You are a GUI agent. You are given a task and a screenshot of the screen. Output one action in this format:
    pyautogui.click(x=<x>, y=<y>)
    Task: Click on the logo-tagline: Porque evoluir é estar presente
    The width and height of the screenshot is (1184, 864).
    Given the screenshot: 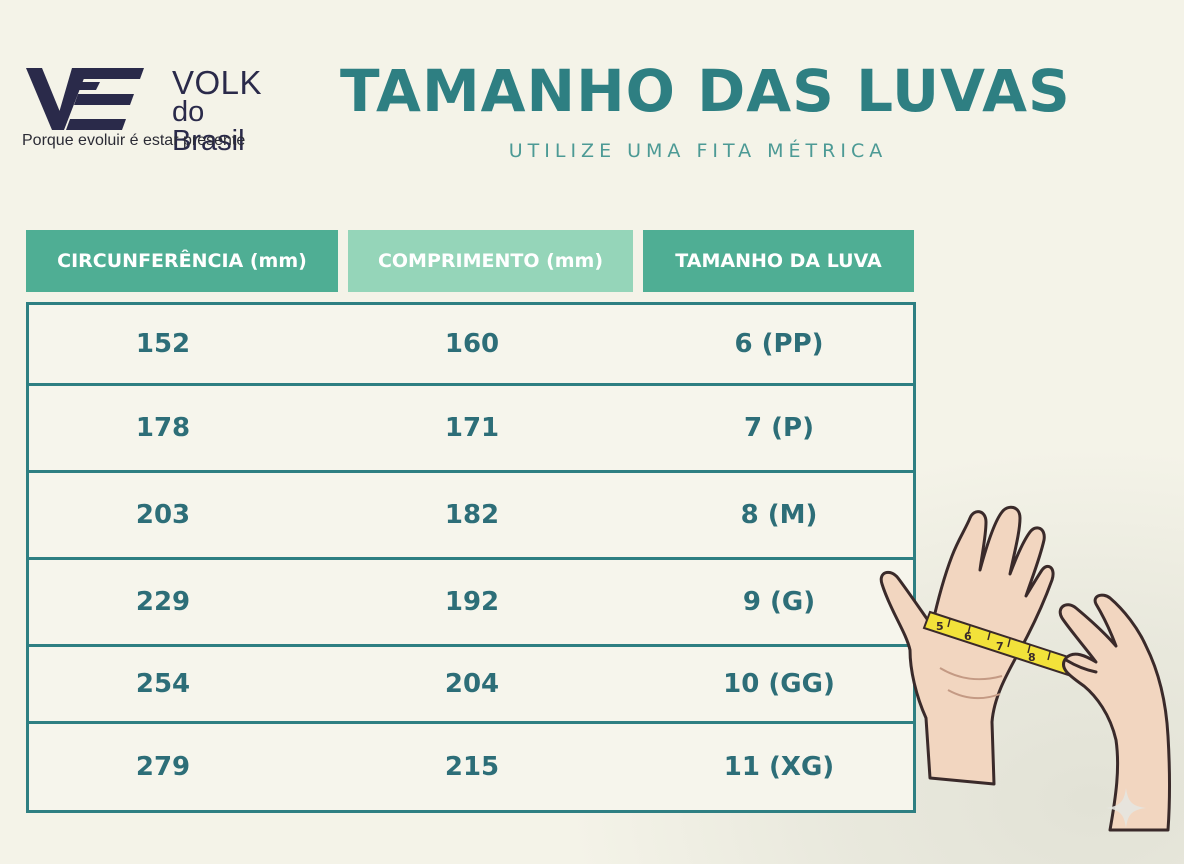 What is the action you would take?
    pyautogui.click(x=134, y=140)
    